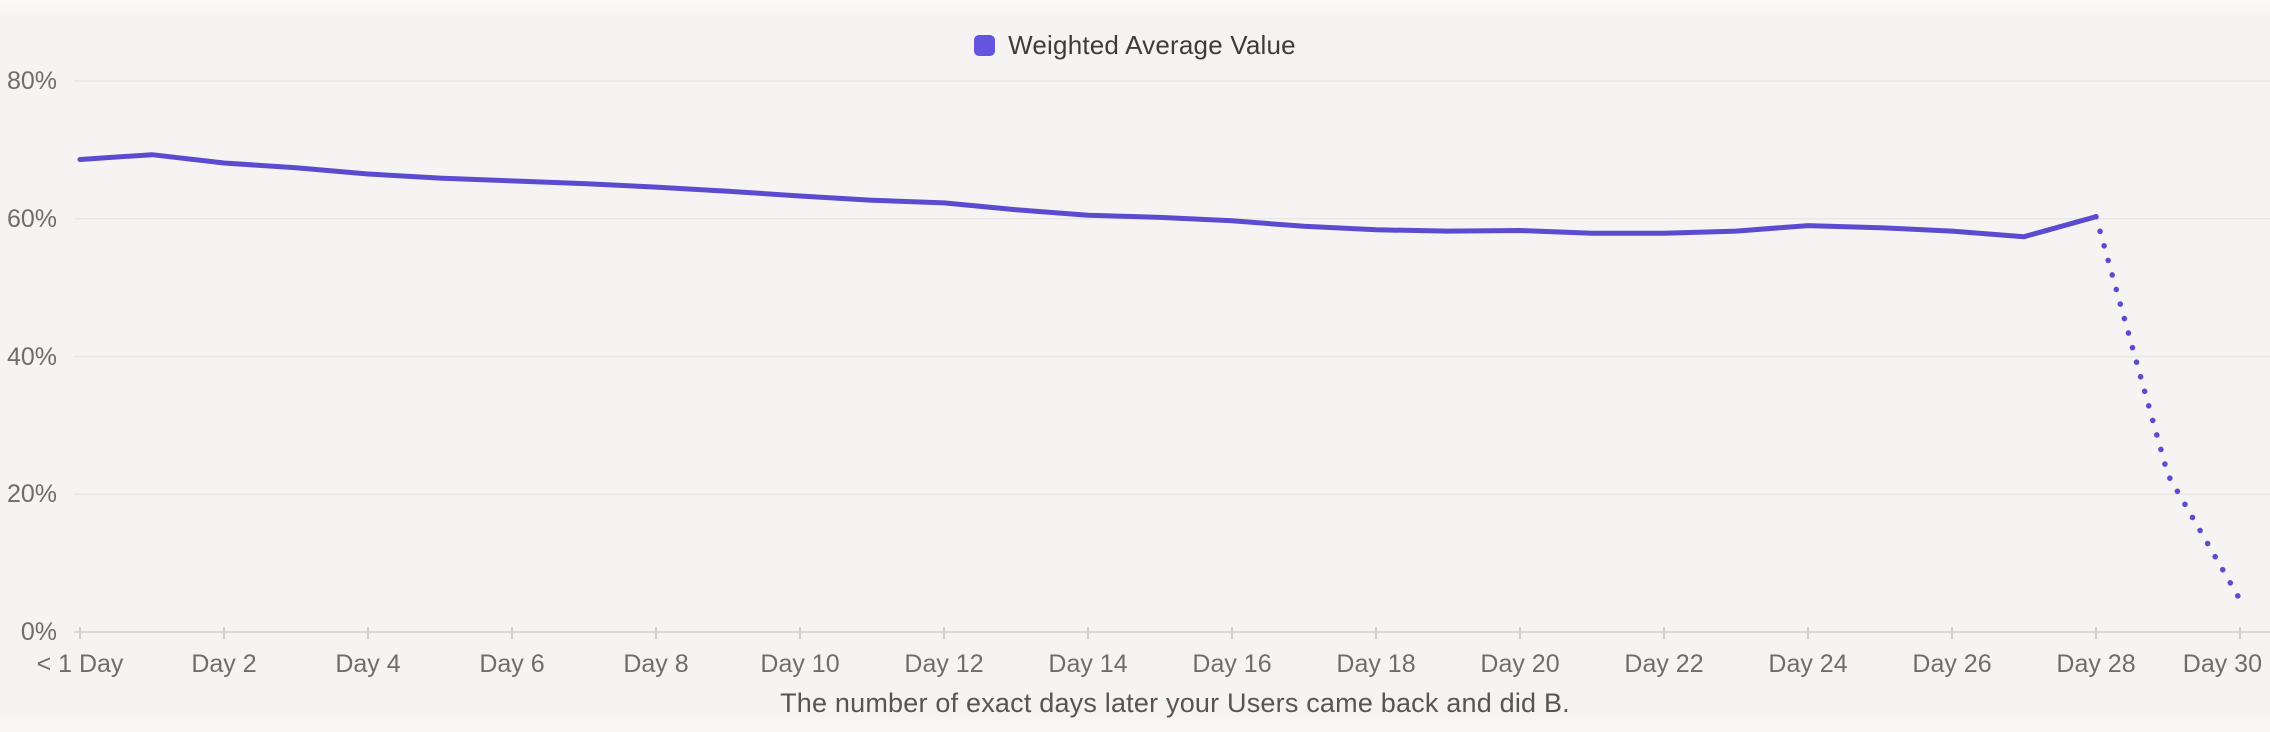 The width and height of the screenshot is (2270, 732). I want to click on chart-legend: Weighted Average Value, so click(1135, 45).